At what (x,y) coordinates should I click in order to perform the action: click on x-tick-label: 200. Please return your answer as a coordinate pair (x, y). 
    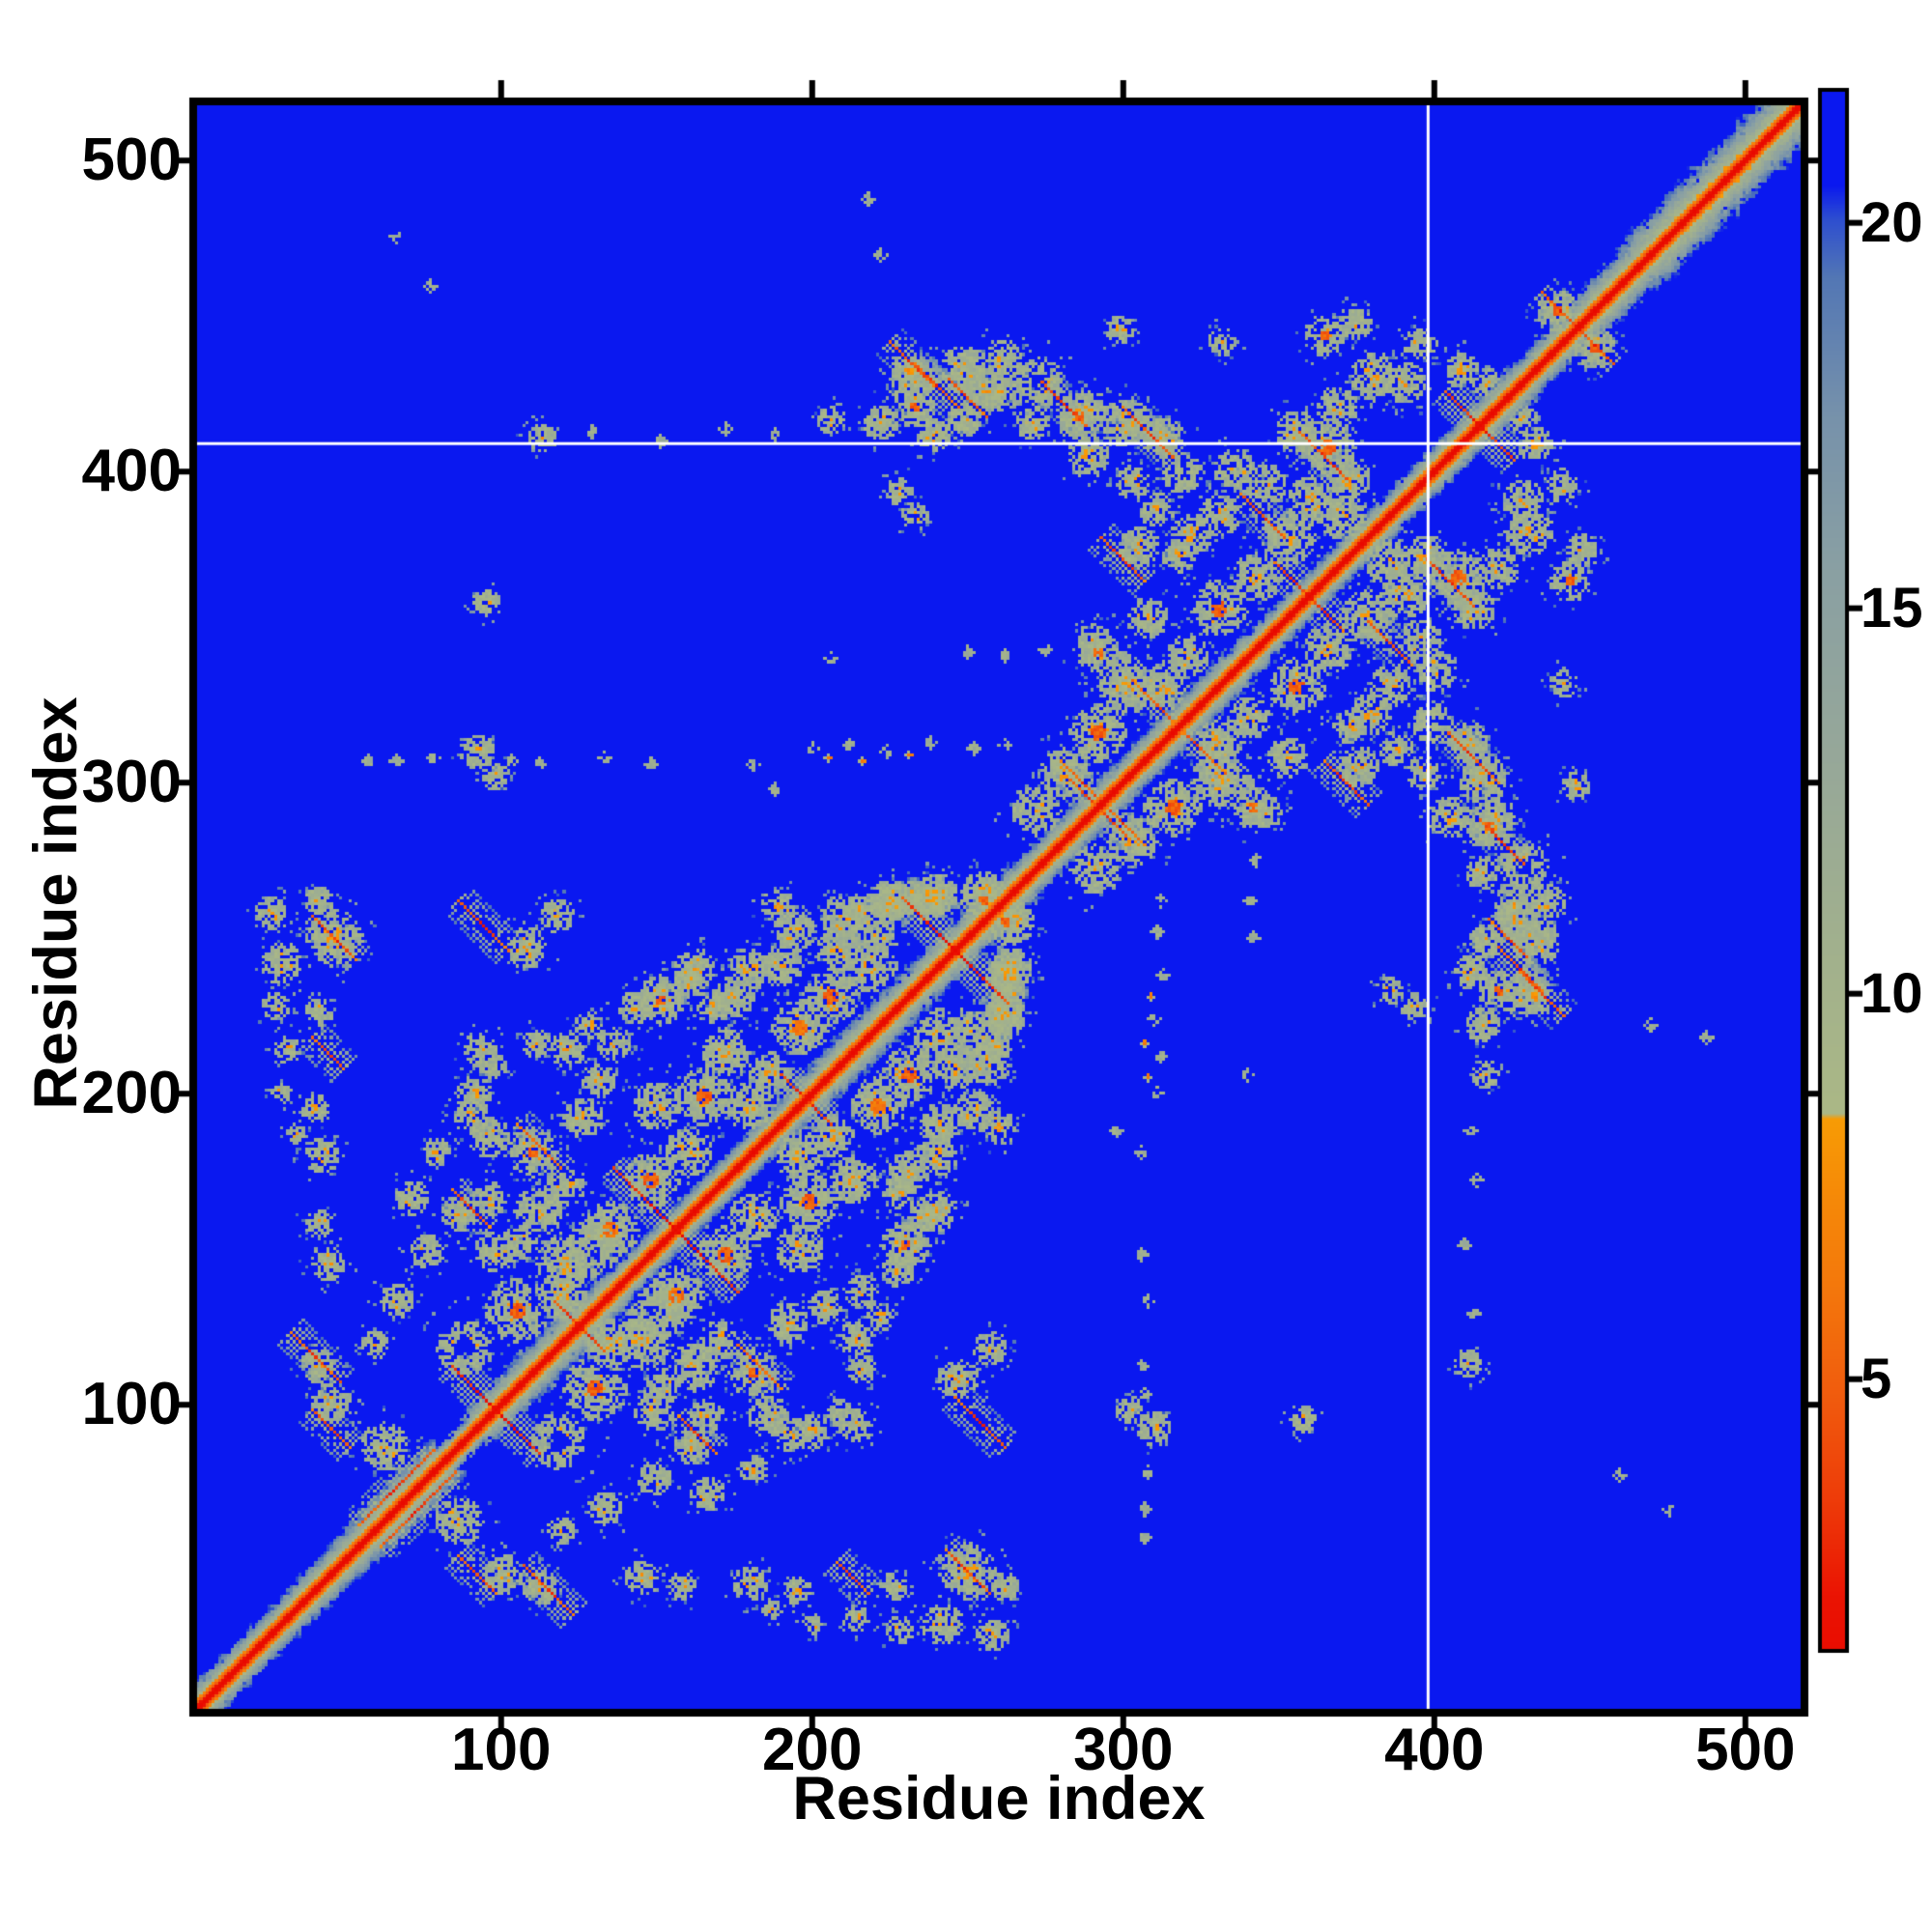
    Looking at the image, I should click on (812, 1750).